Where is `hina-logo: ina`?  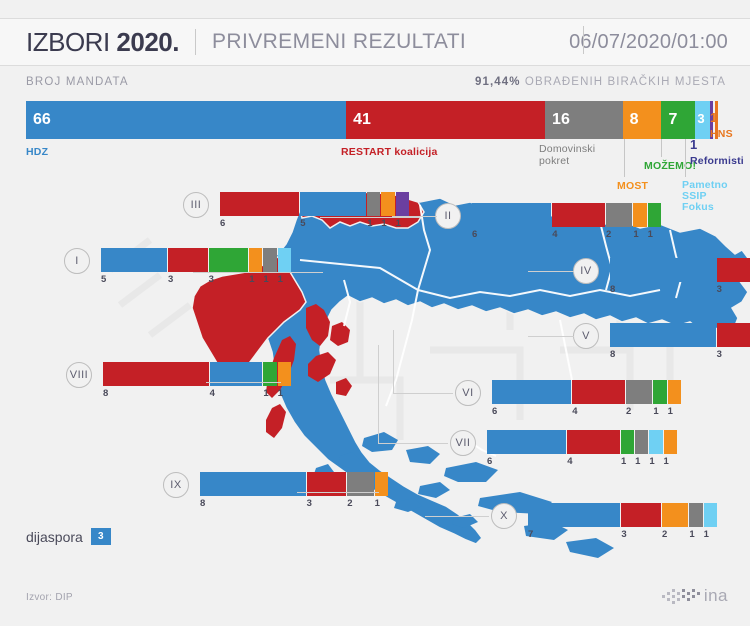 hina-logo: ina is located at coordinates (694, 596).